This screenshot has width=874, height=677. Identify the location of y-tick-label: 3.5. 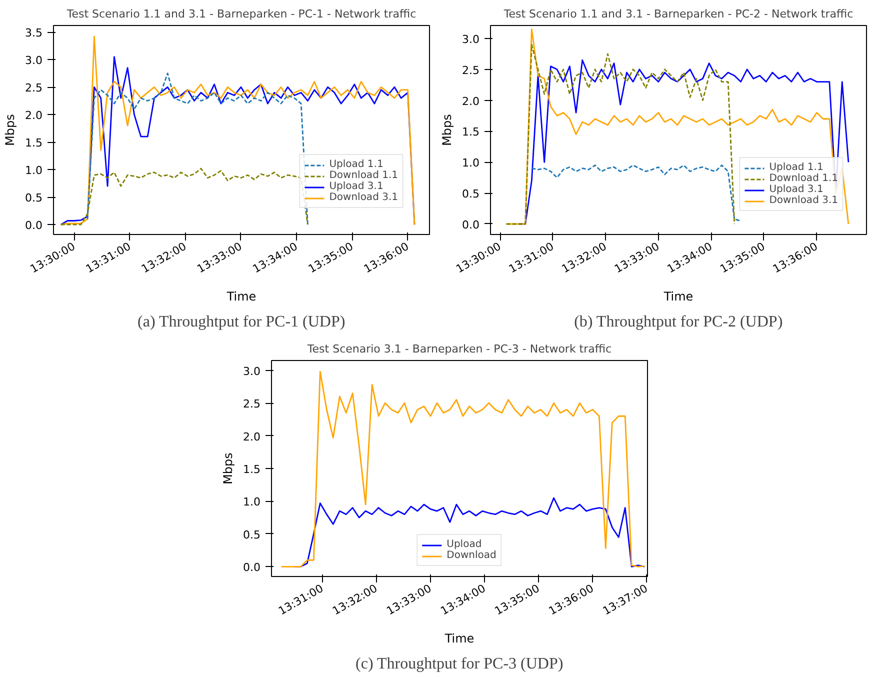
(34, 33).